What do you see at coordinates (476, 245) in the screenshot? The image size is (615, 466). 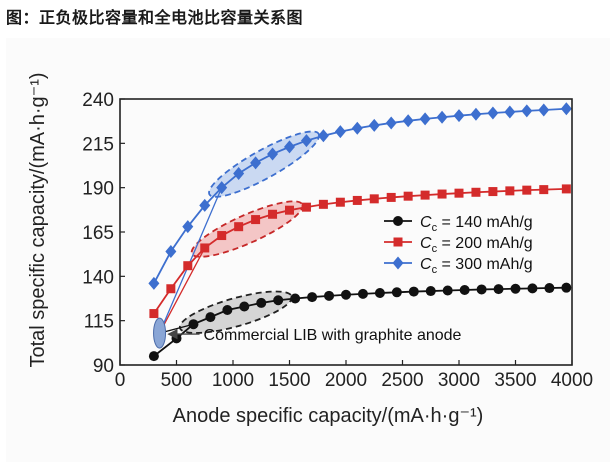 I see `legend-label: Cc = 200 mAh/g` at bounding box center [476, 245].